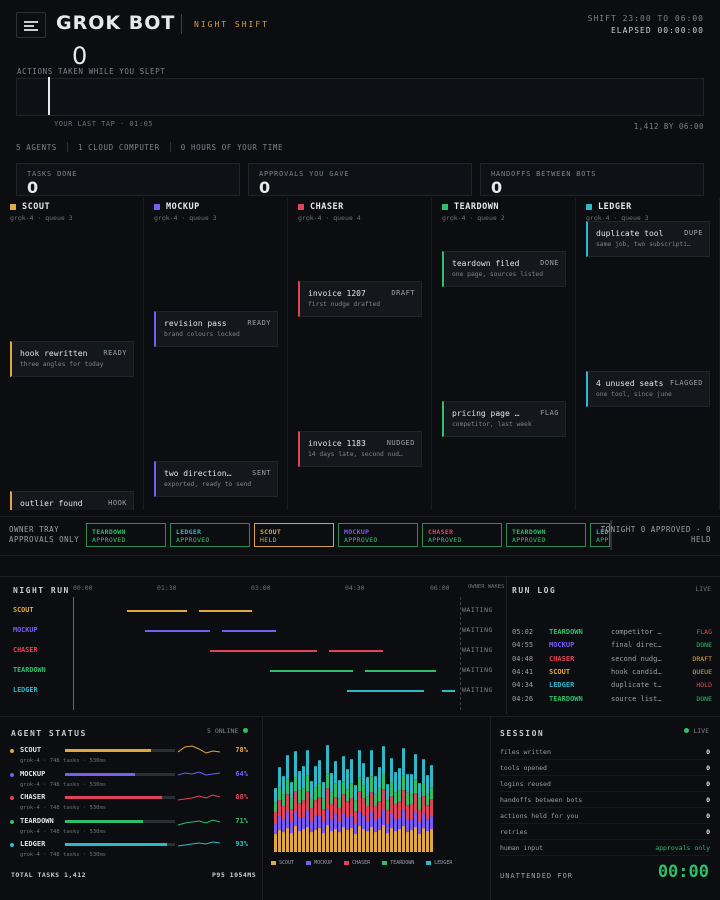 The height and width of the screenshot is (900, 720). Describe the element at coordinates (360, 299) in the screenshot. I see `task-card: invoice 1207 DRAFT first nudge drafted` at that location.